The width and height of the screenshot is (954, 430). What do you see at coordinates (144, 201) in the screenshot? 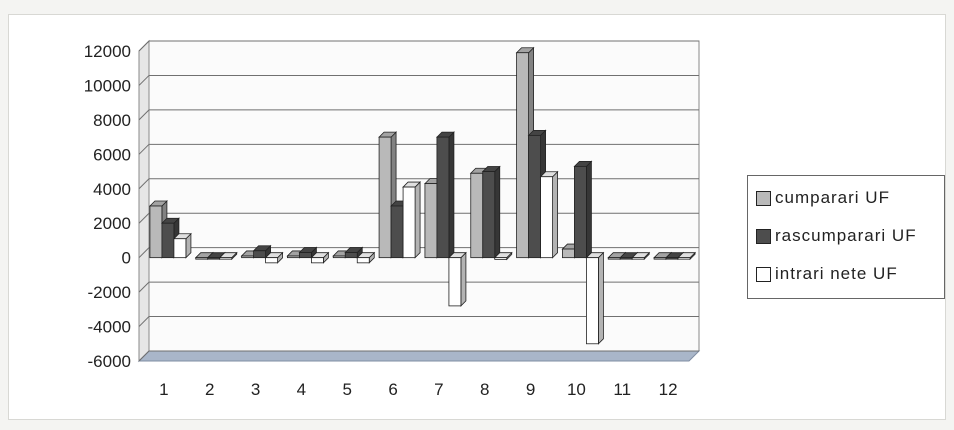
I see `plot-side-wall` at bounding box center [144, 201].